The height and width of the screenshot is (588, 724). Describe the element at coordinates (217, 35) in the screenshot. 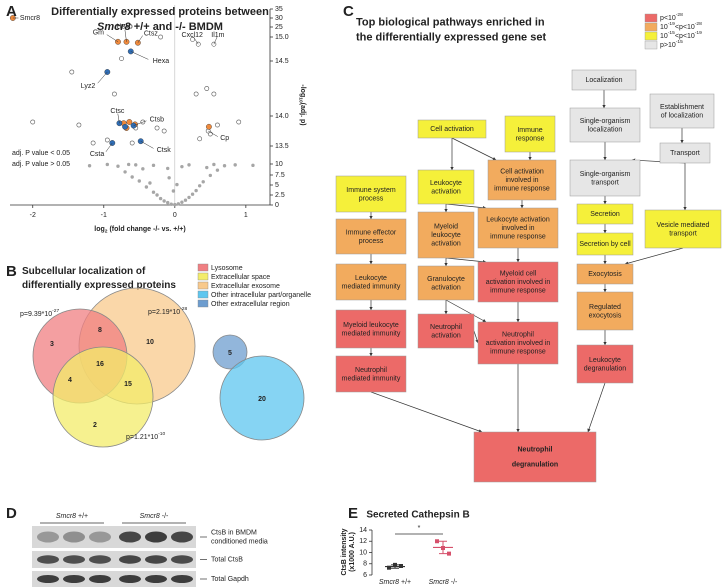

I see `point-label: Il1m` at that location.